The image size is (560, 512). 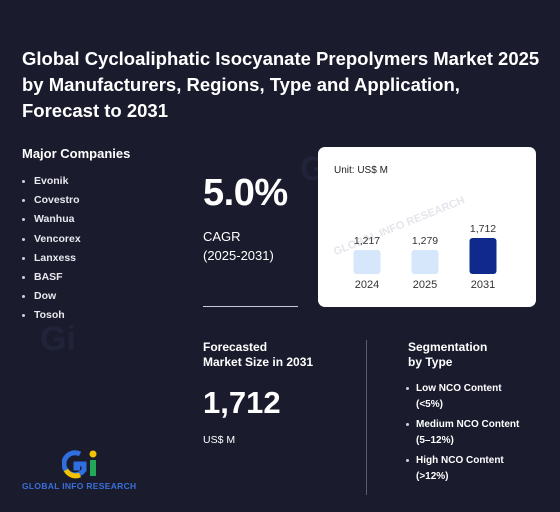 I want to click on company-item: Evonik, so click(x=51, y=181).